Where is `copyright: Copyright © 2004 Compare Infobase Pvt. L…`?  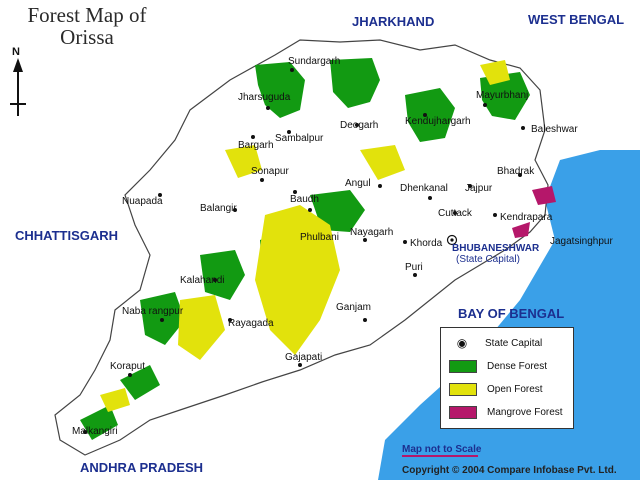 copyright: Copyright © 2004 Compare Infobase Pvt. L… is located at coordinates (509, 470).